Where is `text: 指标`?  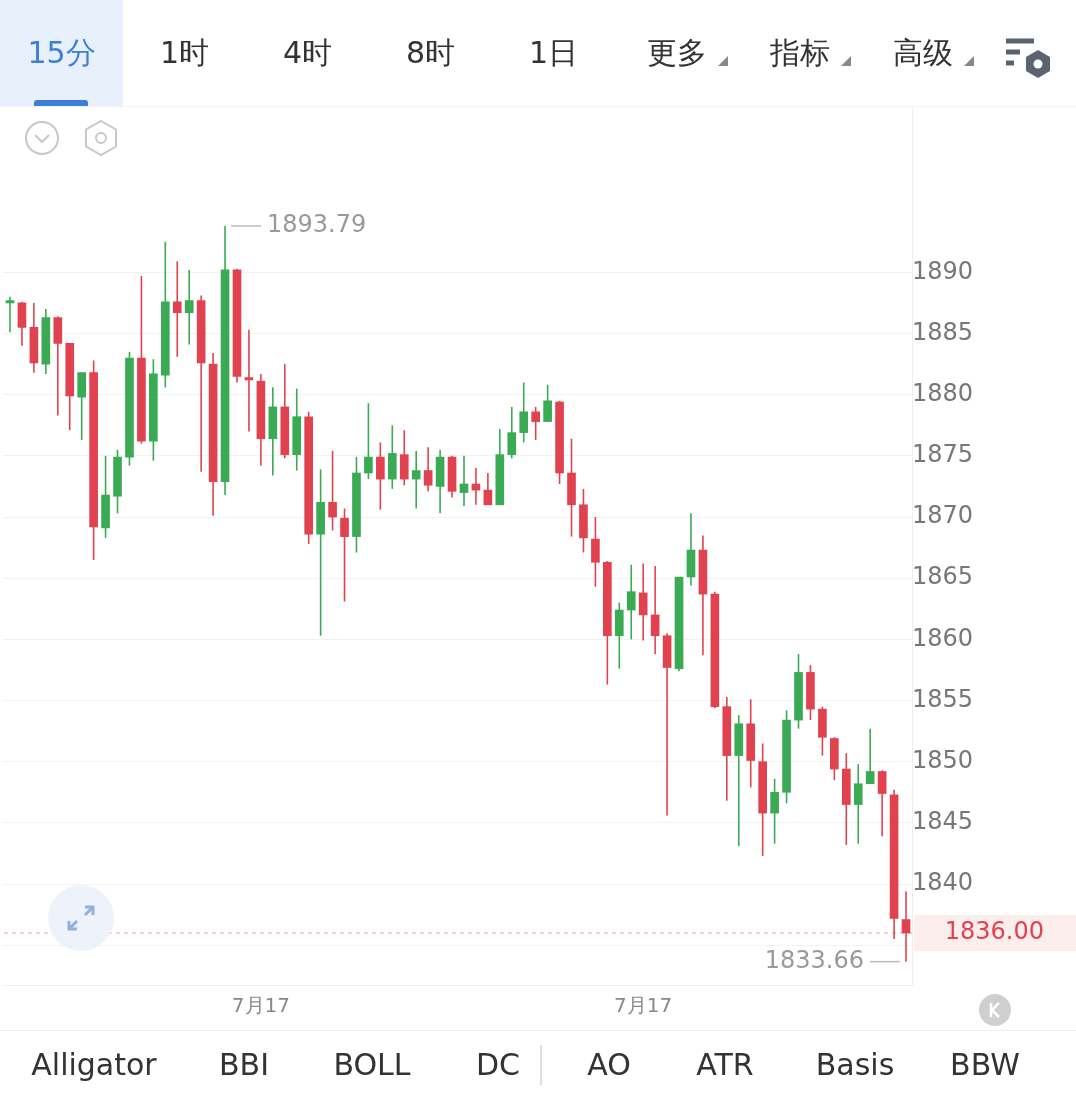
text: 指标 is located at coordinates (799, 52).